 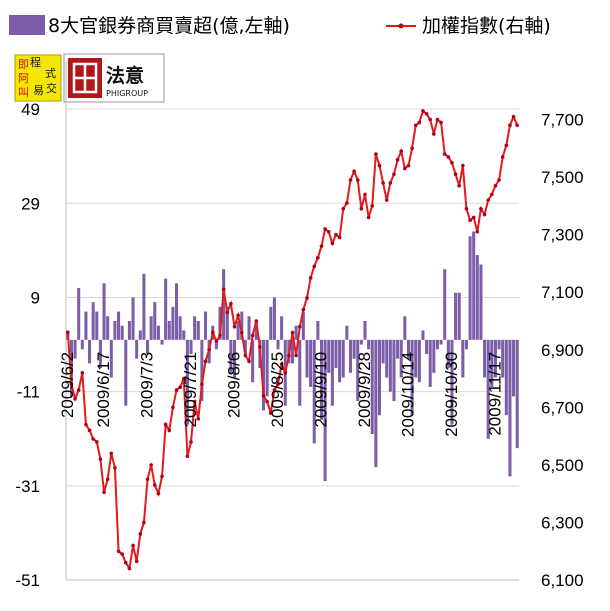 What do you see at coordinates (125, 75) in the screenshot?
I see `logo-right-name: 法意` at bounding box center [125, 75].